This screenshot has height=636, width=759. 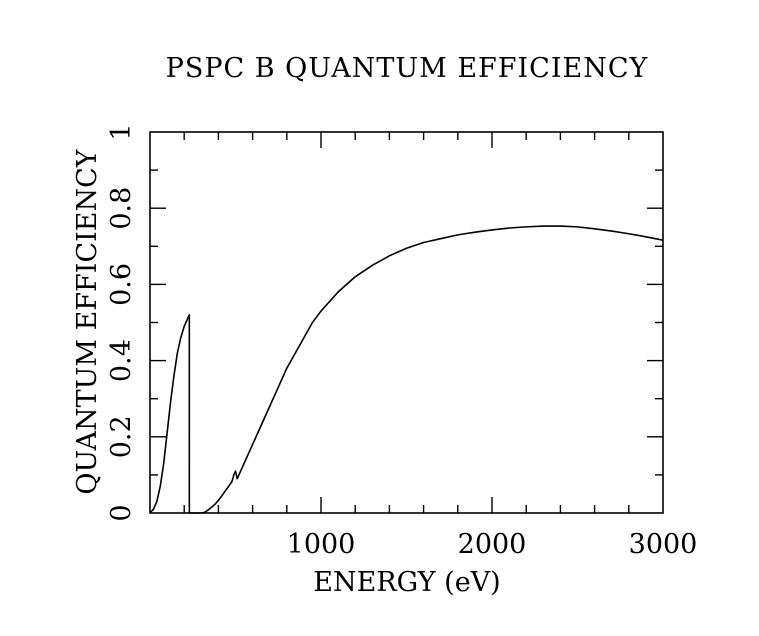 I want to click on y-tick-label: 0.2, so click(x=121, y=436).